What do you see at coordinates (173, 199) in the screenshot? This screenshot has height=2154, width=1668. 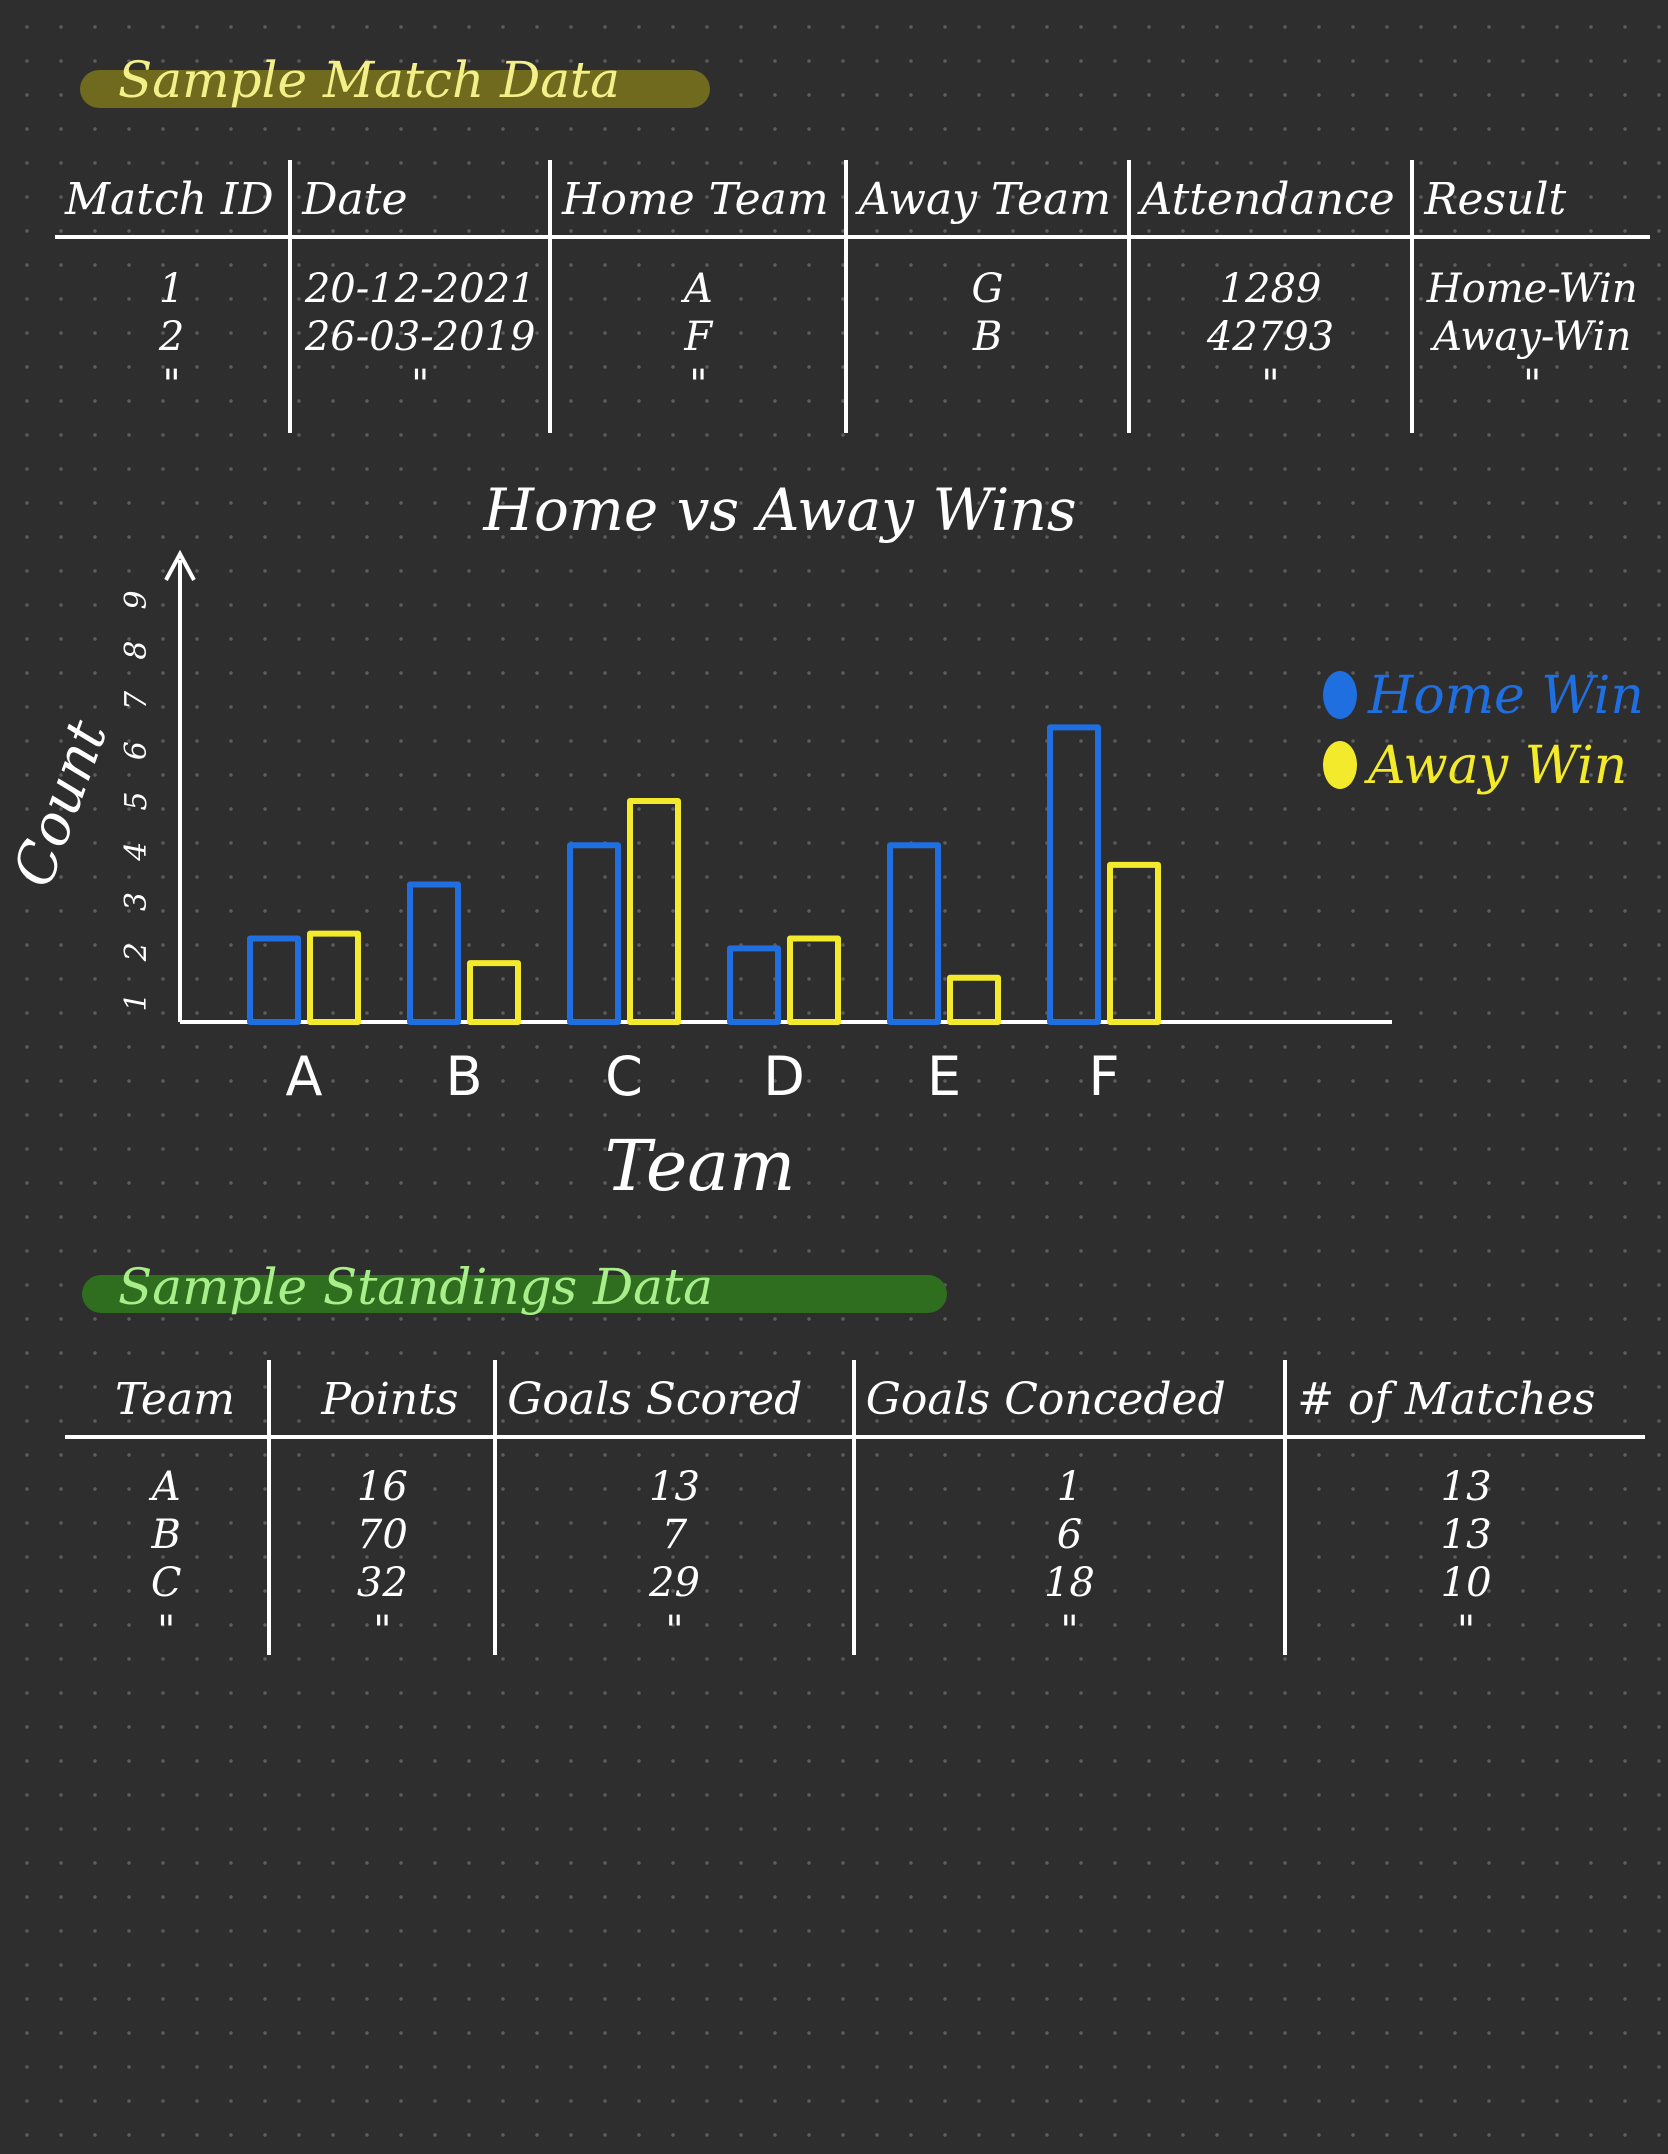 I see `header-match-id: Match ID` at bounding box center [173, 199].